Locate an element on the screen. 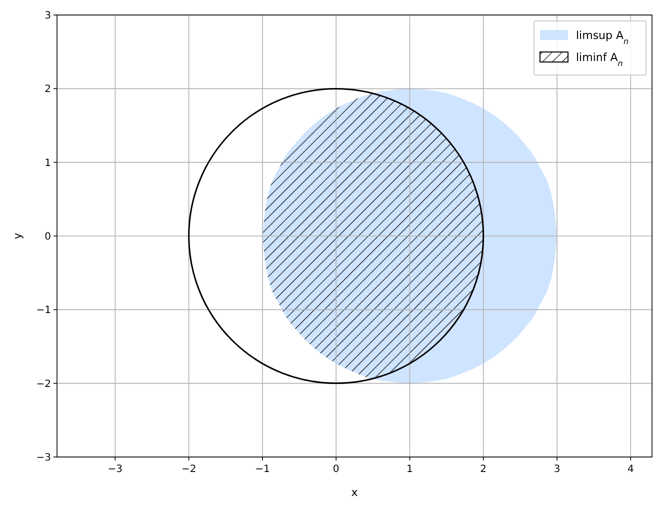 The image size is (661, 508). y-tick-label: 2 is located at coordinates (47, 90).